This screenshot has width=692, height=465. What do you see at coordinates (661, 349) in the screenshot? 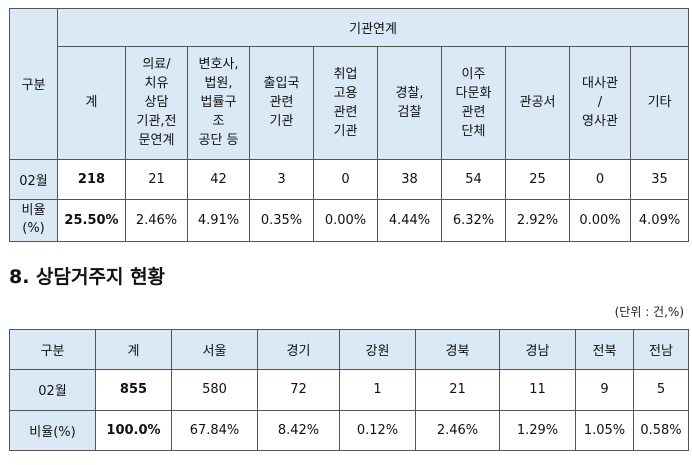
I see `column-header: 전남` at bounding box center [661, 349].